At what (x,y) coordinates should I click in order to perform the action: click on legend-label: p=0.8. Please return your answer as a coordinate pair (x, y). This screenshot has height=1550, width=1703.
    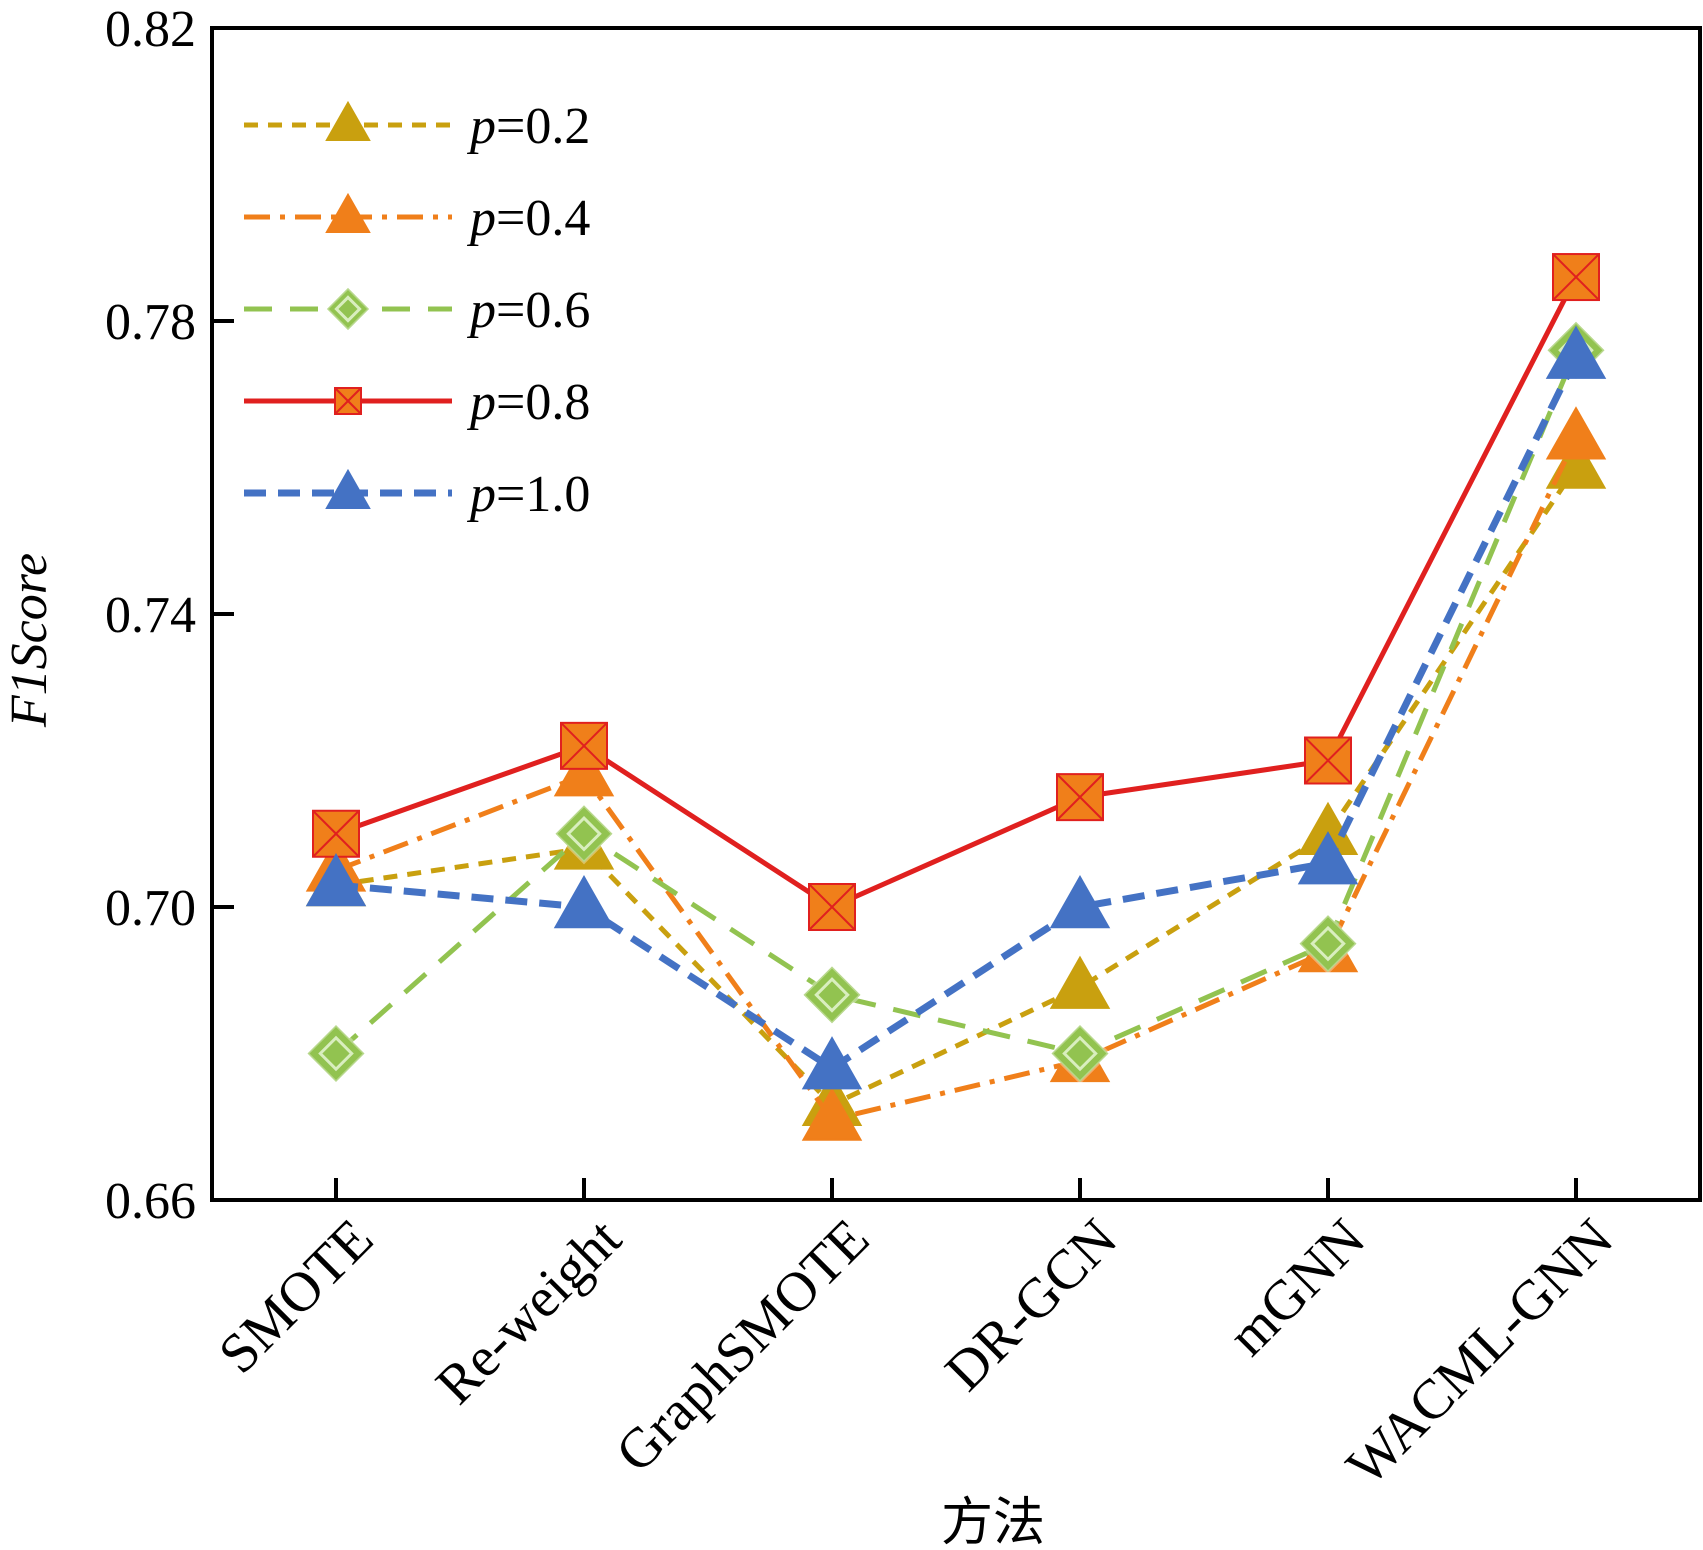
    Looking at the image, I should click on (528, 402).